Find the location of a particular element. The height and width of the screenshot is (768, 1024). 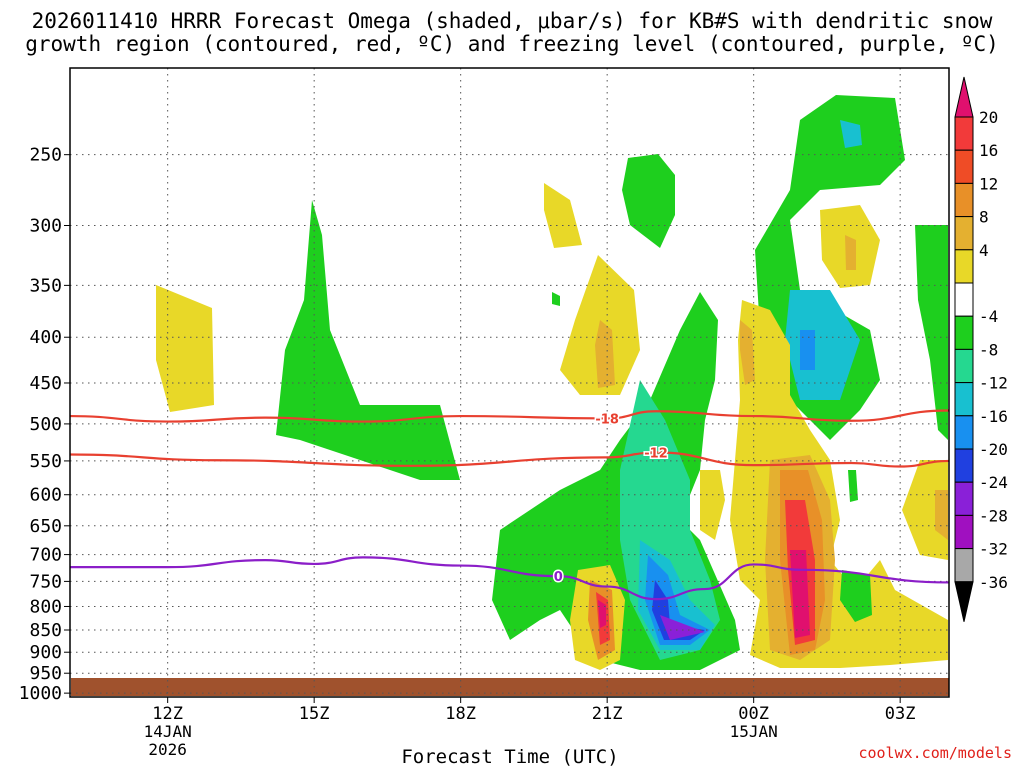

contour-label: -12 is located at coordinates (656, 453).